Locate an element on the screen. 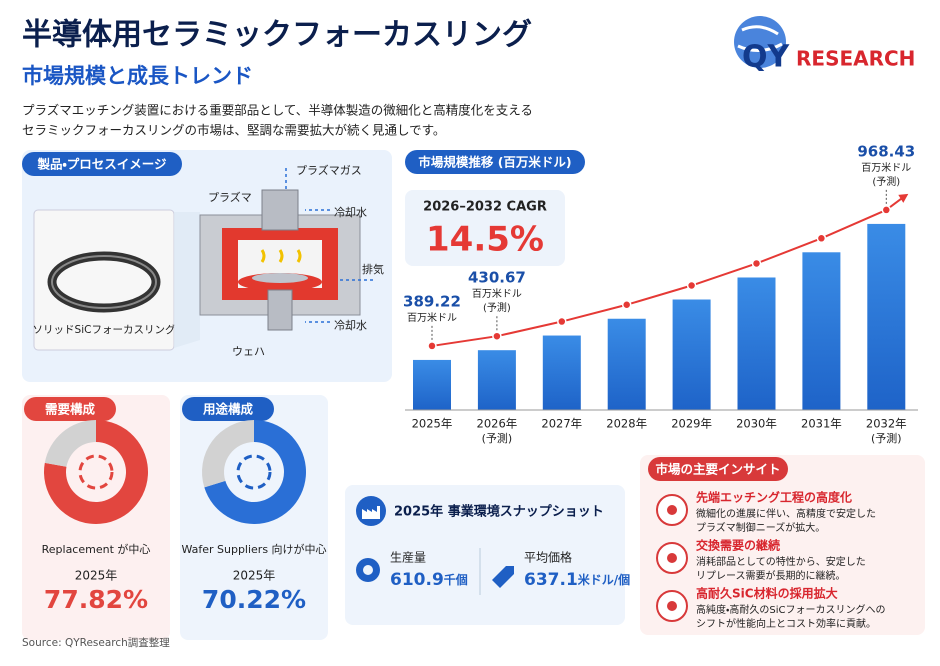 This screenshot has width=940, height=666. unit: 千個 is located at coordinates (456, 579).